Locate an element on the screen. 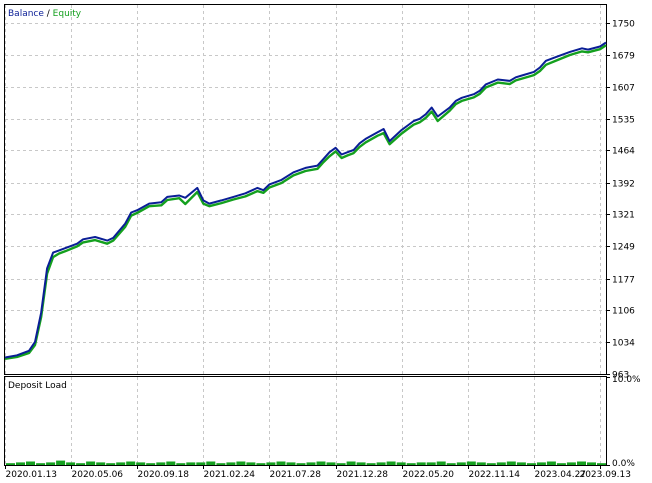 The width and height of the screenshot is (652, 483). y-tick-label: 1464 is located at coordinates (623, 152).